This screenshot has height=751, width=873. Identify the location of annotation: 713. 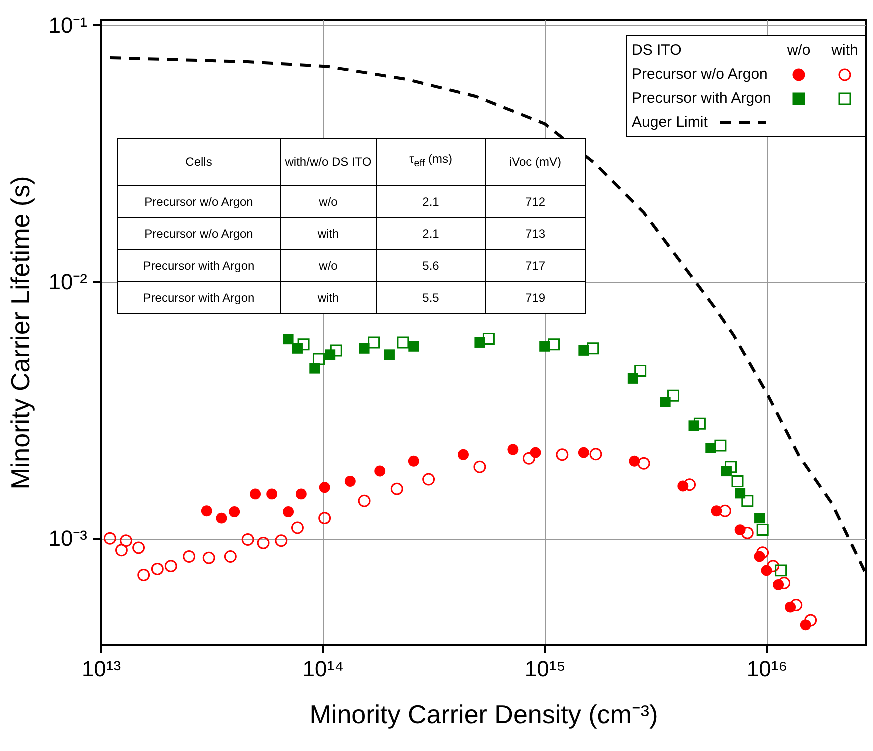
(536, 234).